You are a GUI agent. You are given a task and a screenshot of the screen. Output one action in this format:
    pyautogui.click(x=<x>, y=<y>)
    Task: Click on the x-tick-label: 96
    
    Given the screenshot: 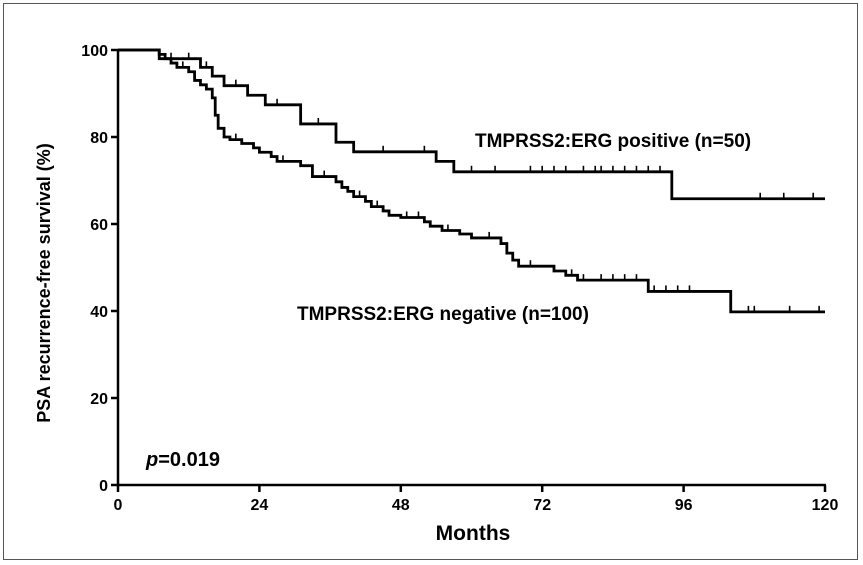 What is the action you would take?
    pyautogui.click(x=684, y=505)
    